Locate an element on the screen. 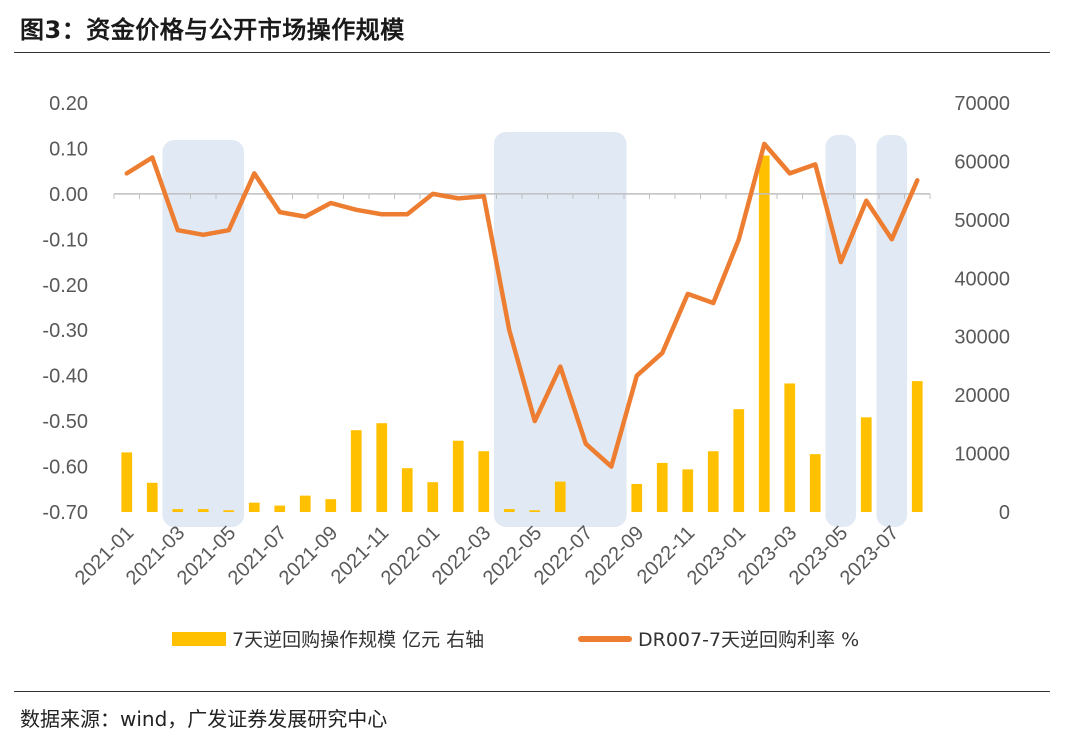 This screenshot has height=750, width=1080. source-note: 数据来源：wind，广发证券发展研究中心 is located at coordinates (204, 719).